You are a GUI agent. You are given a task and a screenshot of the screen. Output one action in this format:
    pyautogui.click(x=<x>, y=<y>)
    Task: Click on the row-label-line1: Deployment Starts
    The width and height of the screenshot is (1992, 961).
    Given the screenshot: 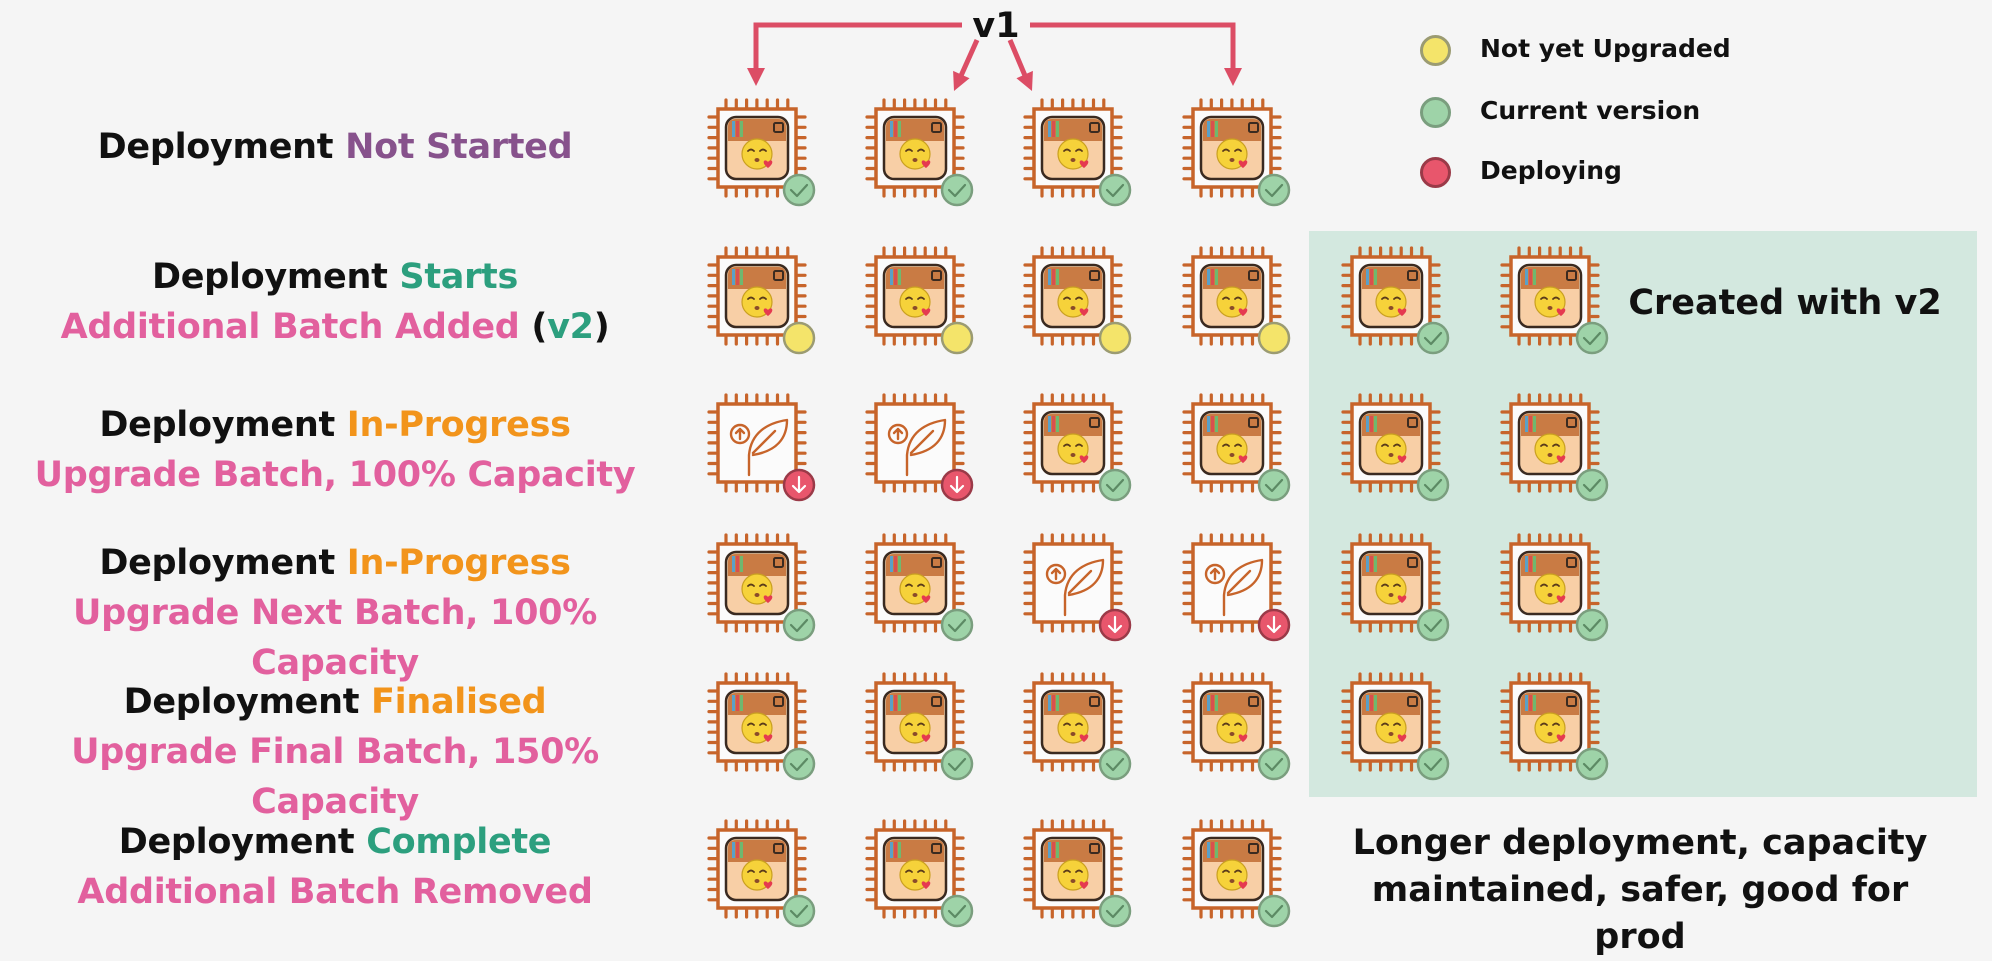 What is the action you would take?
    pyautogui.click(x=335, y=277)
    